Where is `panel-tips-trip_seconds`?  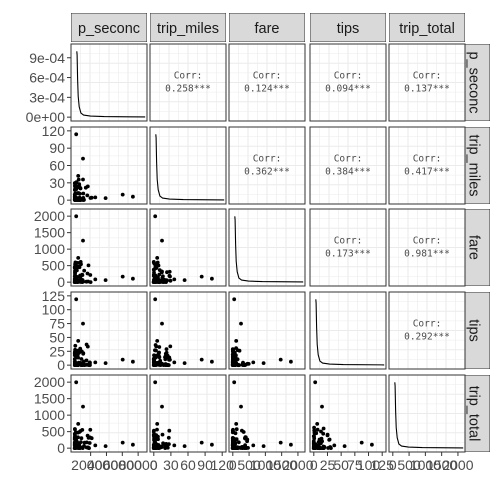
panel-tips-trip_seconds is located at coordinates (109, 330).